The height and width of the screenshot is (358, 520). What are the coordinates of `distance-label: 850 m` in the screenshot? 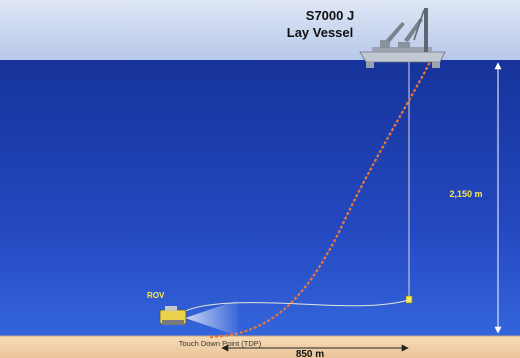 It's located at (310, 353).